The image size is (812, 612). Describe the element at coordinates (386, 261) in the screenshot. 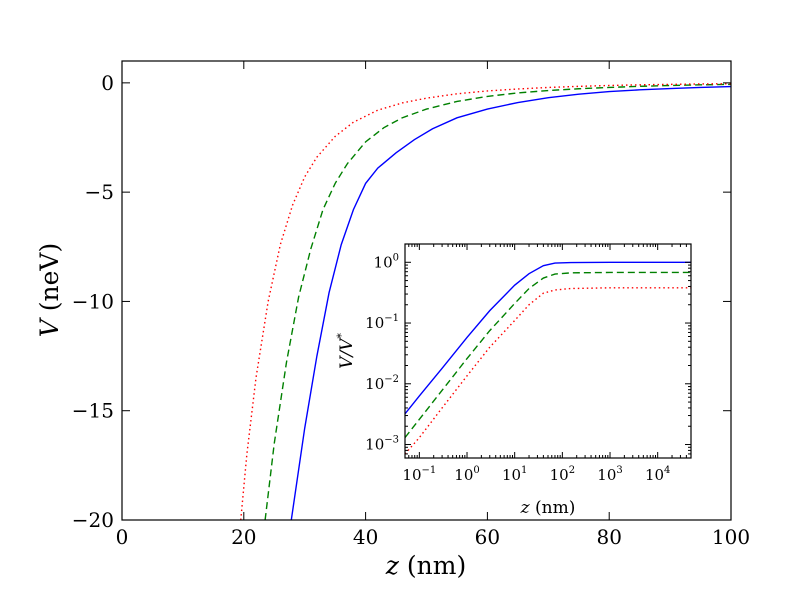

I see `inset-y-tick-label: 10⁰` at that location.